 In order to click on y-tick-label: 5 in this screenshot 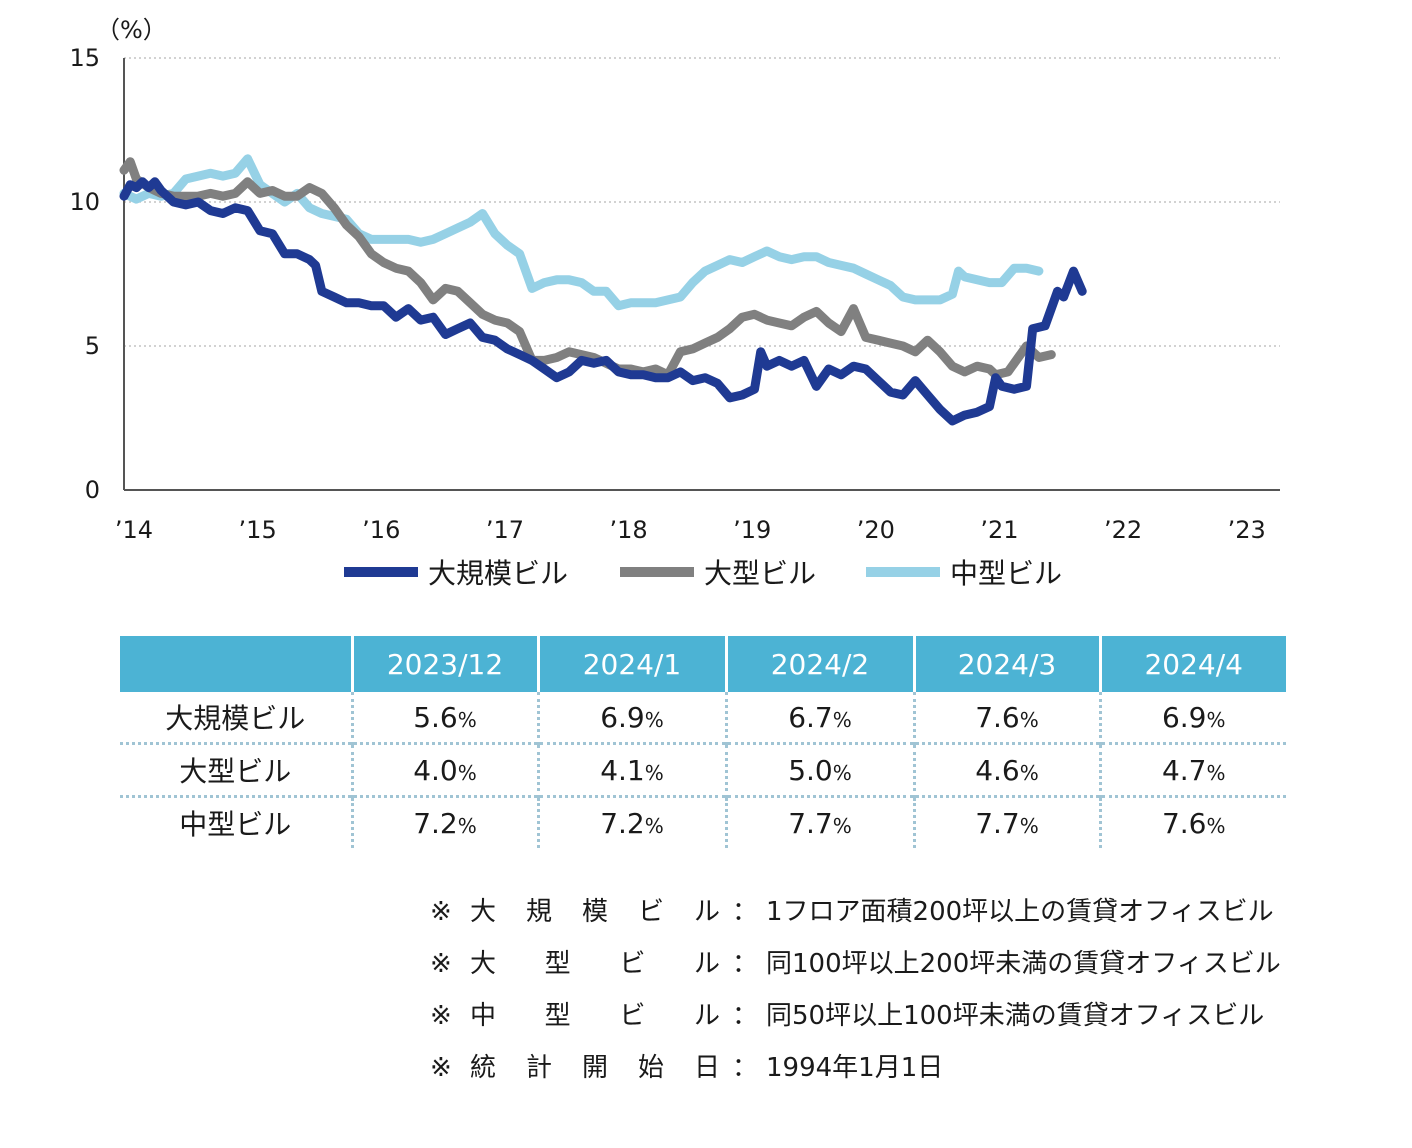, I will do `click(92, 346)`.